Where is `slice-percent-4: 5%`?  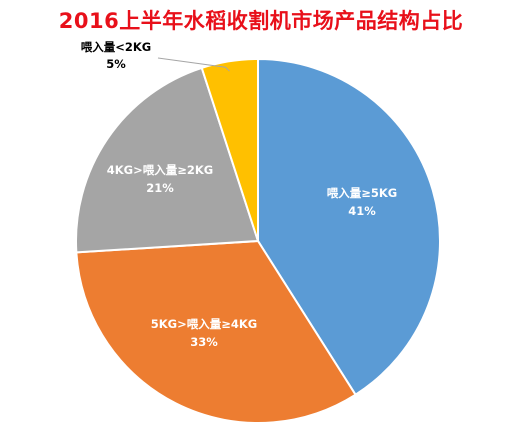 slice-percent-4: 5% is located at coordinates (116, 64).